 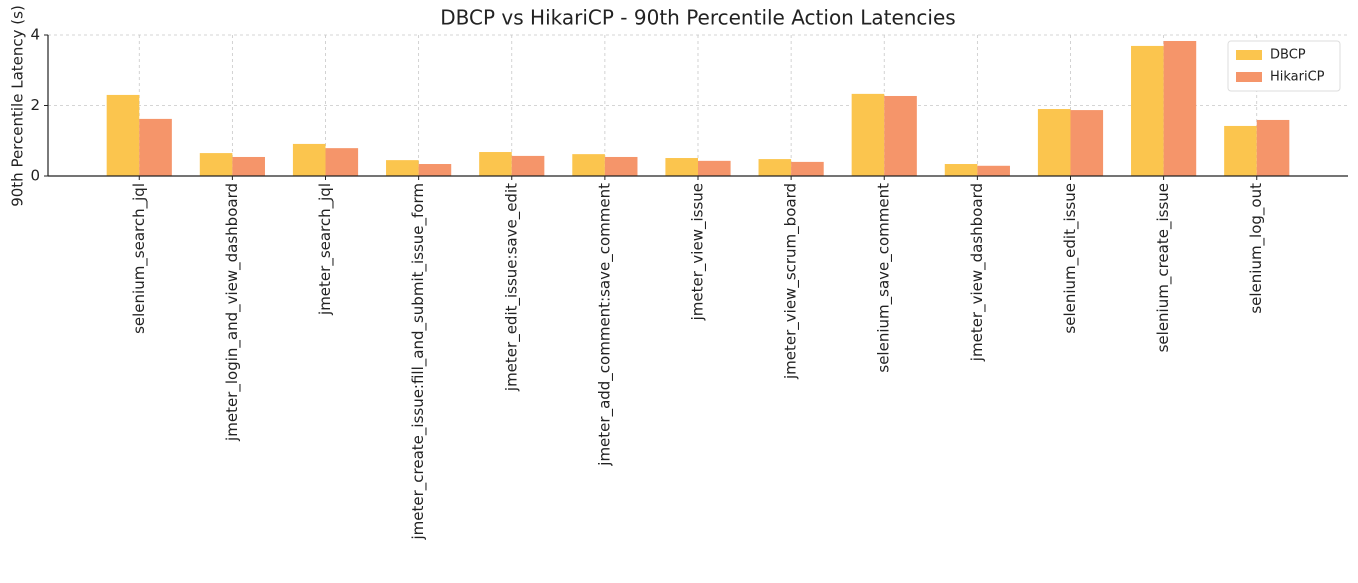 I want to click on y-tick-label: 2, so click(x=35, y=105).